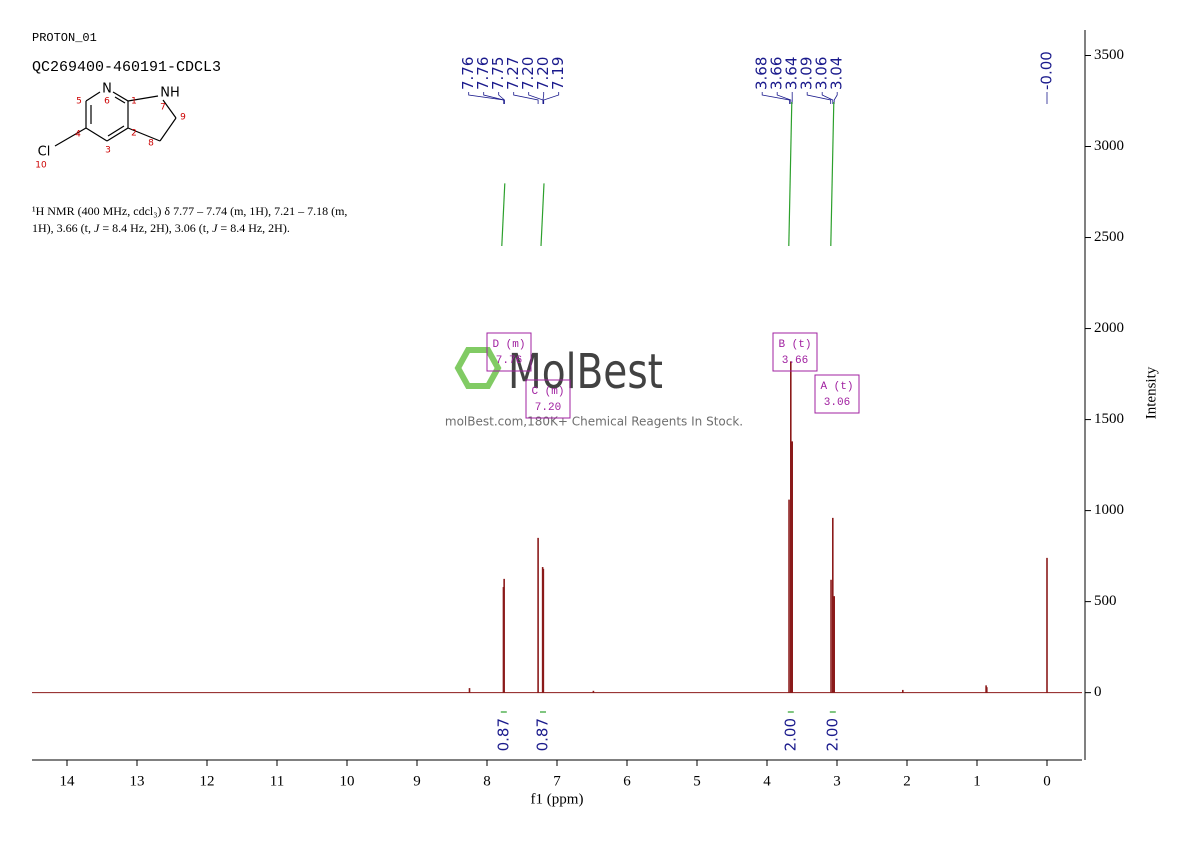 The image size is (1190, 846). What do you see at coordinates (108, 151) in the screenshot?
I see `atom-number: 3` at bounding box center [108, 151].